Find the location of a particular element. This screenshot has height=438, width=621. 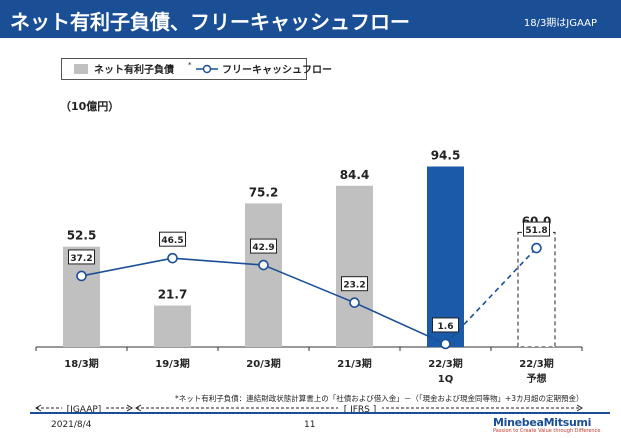

accounting-note: 18/3期はJGAAP is located at coordinates (560, 23).